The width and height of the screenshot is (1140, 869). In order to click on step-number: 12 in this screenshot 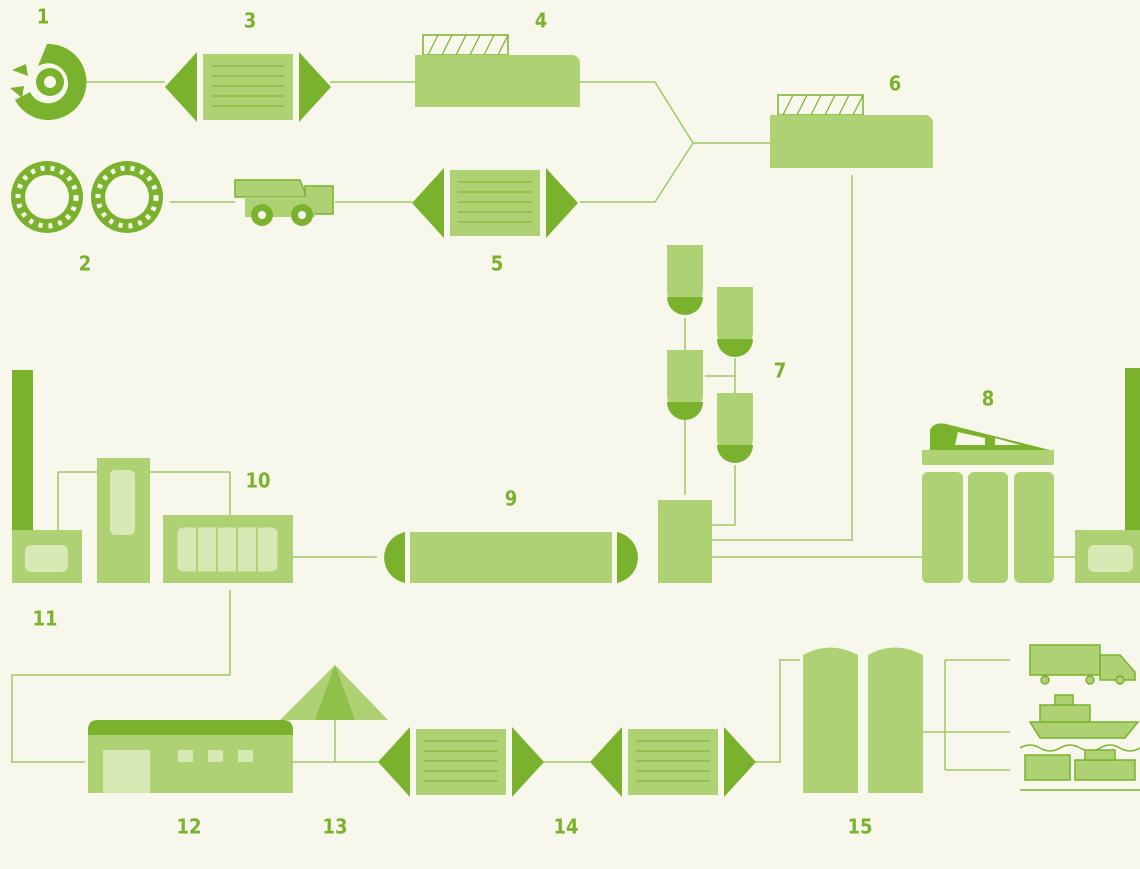, I will do `click(188, 827)`.